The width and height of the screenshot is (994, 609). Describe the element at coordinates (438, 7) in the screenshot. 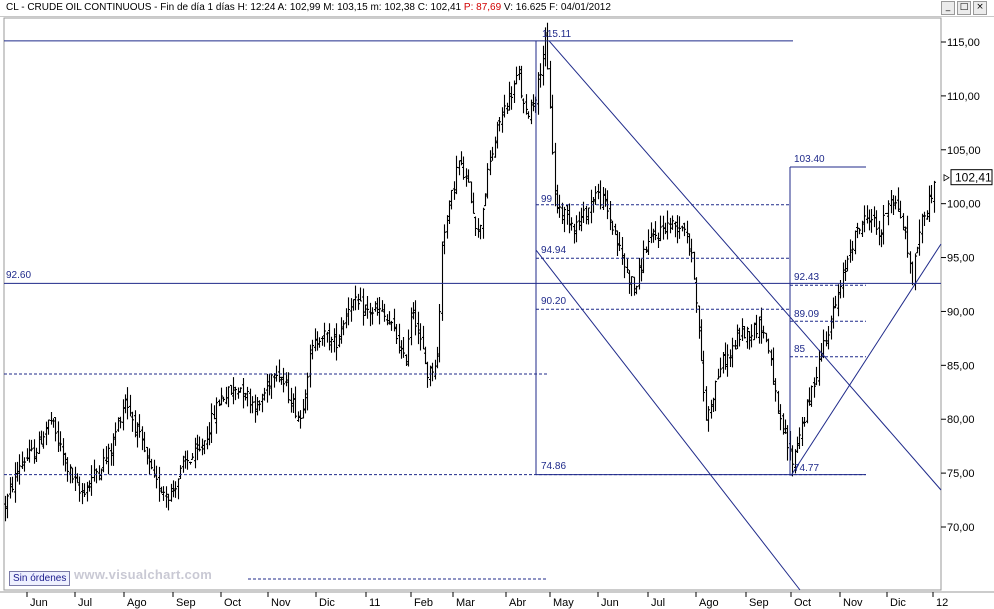

I see `quote-stat: C: 102,41` at that location.